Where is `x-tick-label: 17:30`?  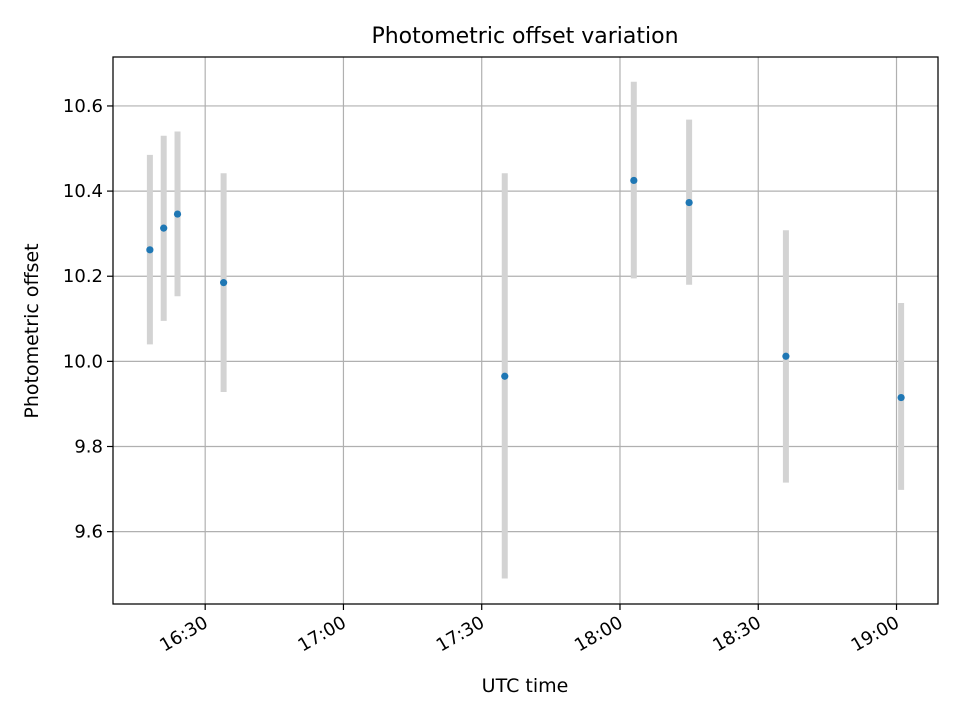
x-tick-label: 17:30 is located at coordinates (460, 634).